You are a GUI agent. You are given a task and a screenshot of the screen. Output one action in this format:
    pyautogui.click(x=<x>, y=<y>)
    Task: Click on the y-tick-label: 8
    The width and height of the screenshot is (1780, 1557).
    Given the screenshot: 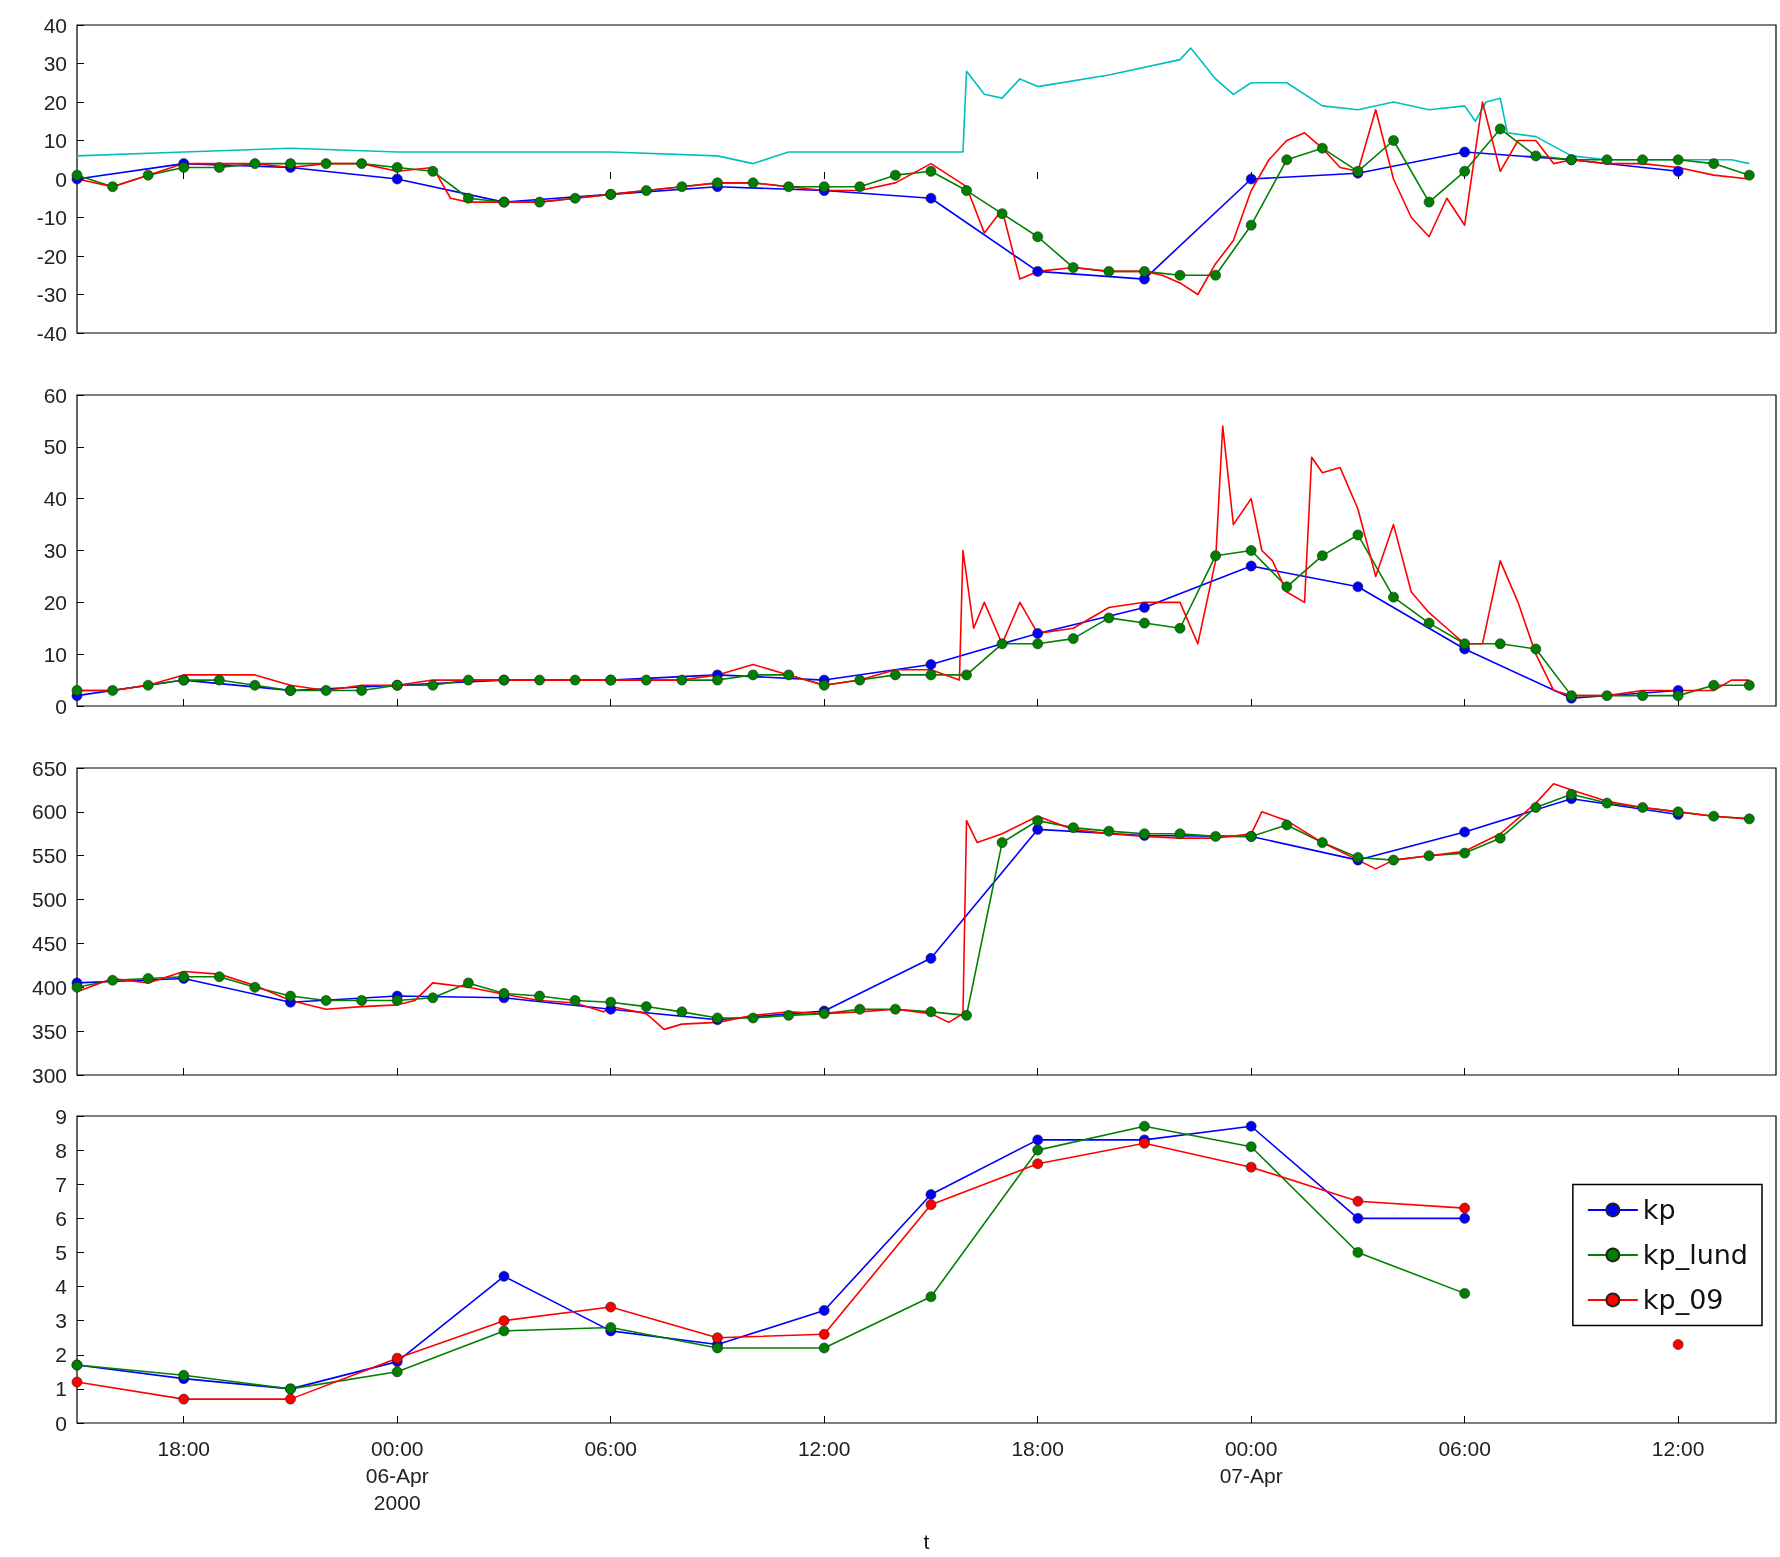 What is the action you would take?
    pyautogui.click(x=61, y=1150)
    